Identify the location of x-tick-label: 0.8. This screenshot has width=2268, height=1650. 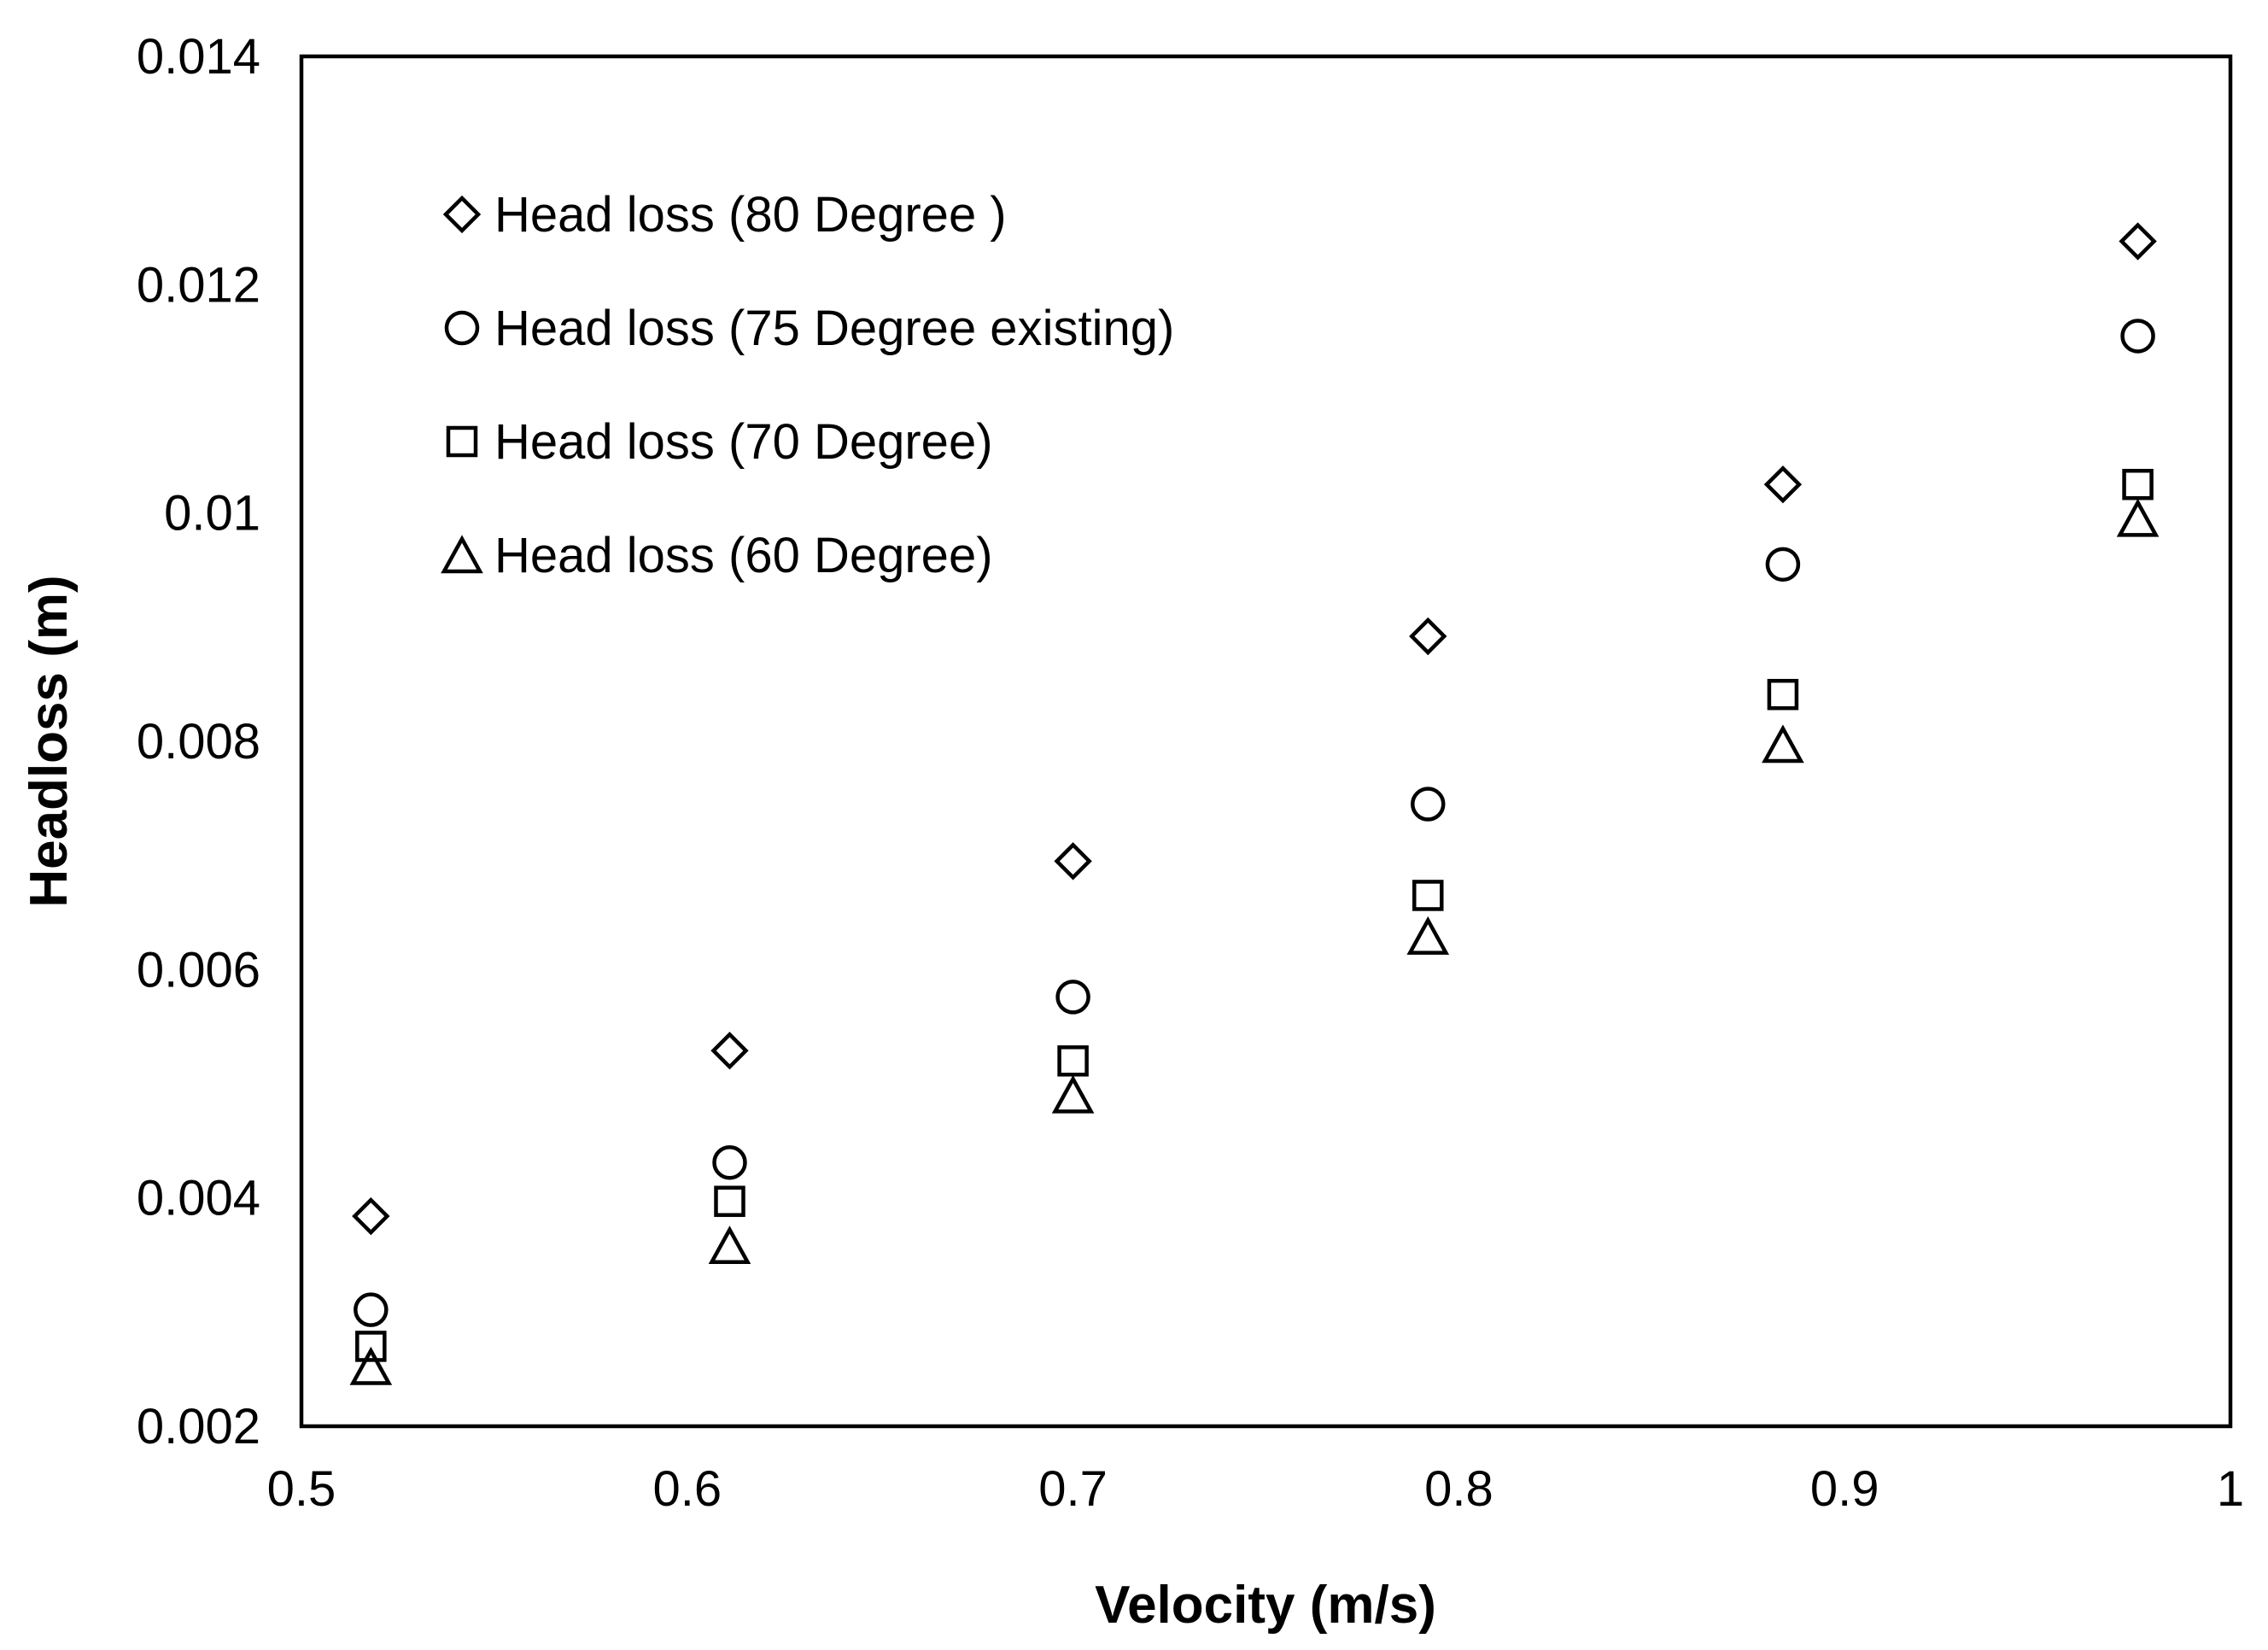
(1458, 1489).